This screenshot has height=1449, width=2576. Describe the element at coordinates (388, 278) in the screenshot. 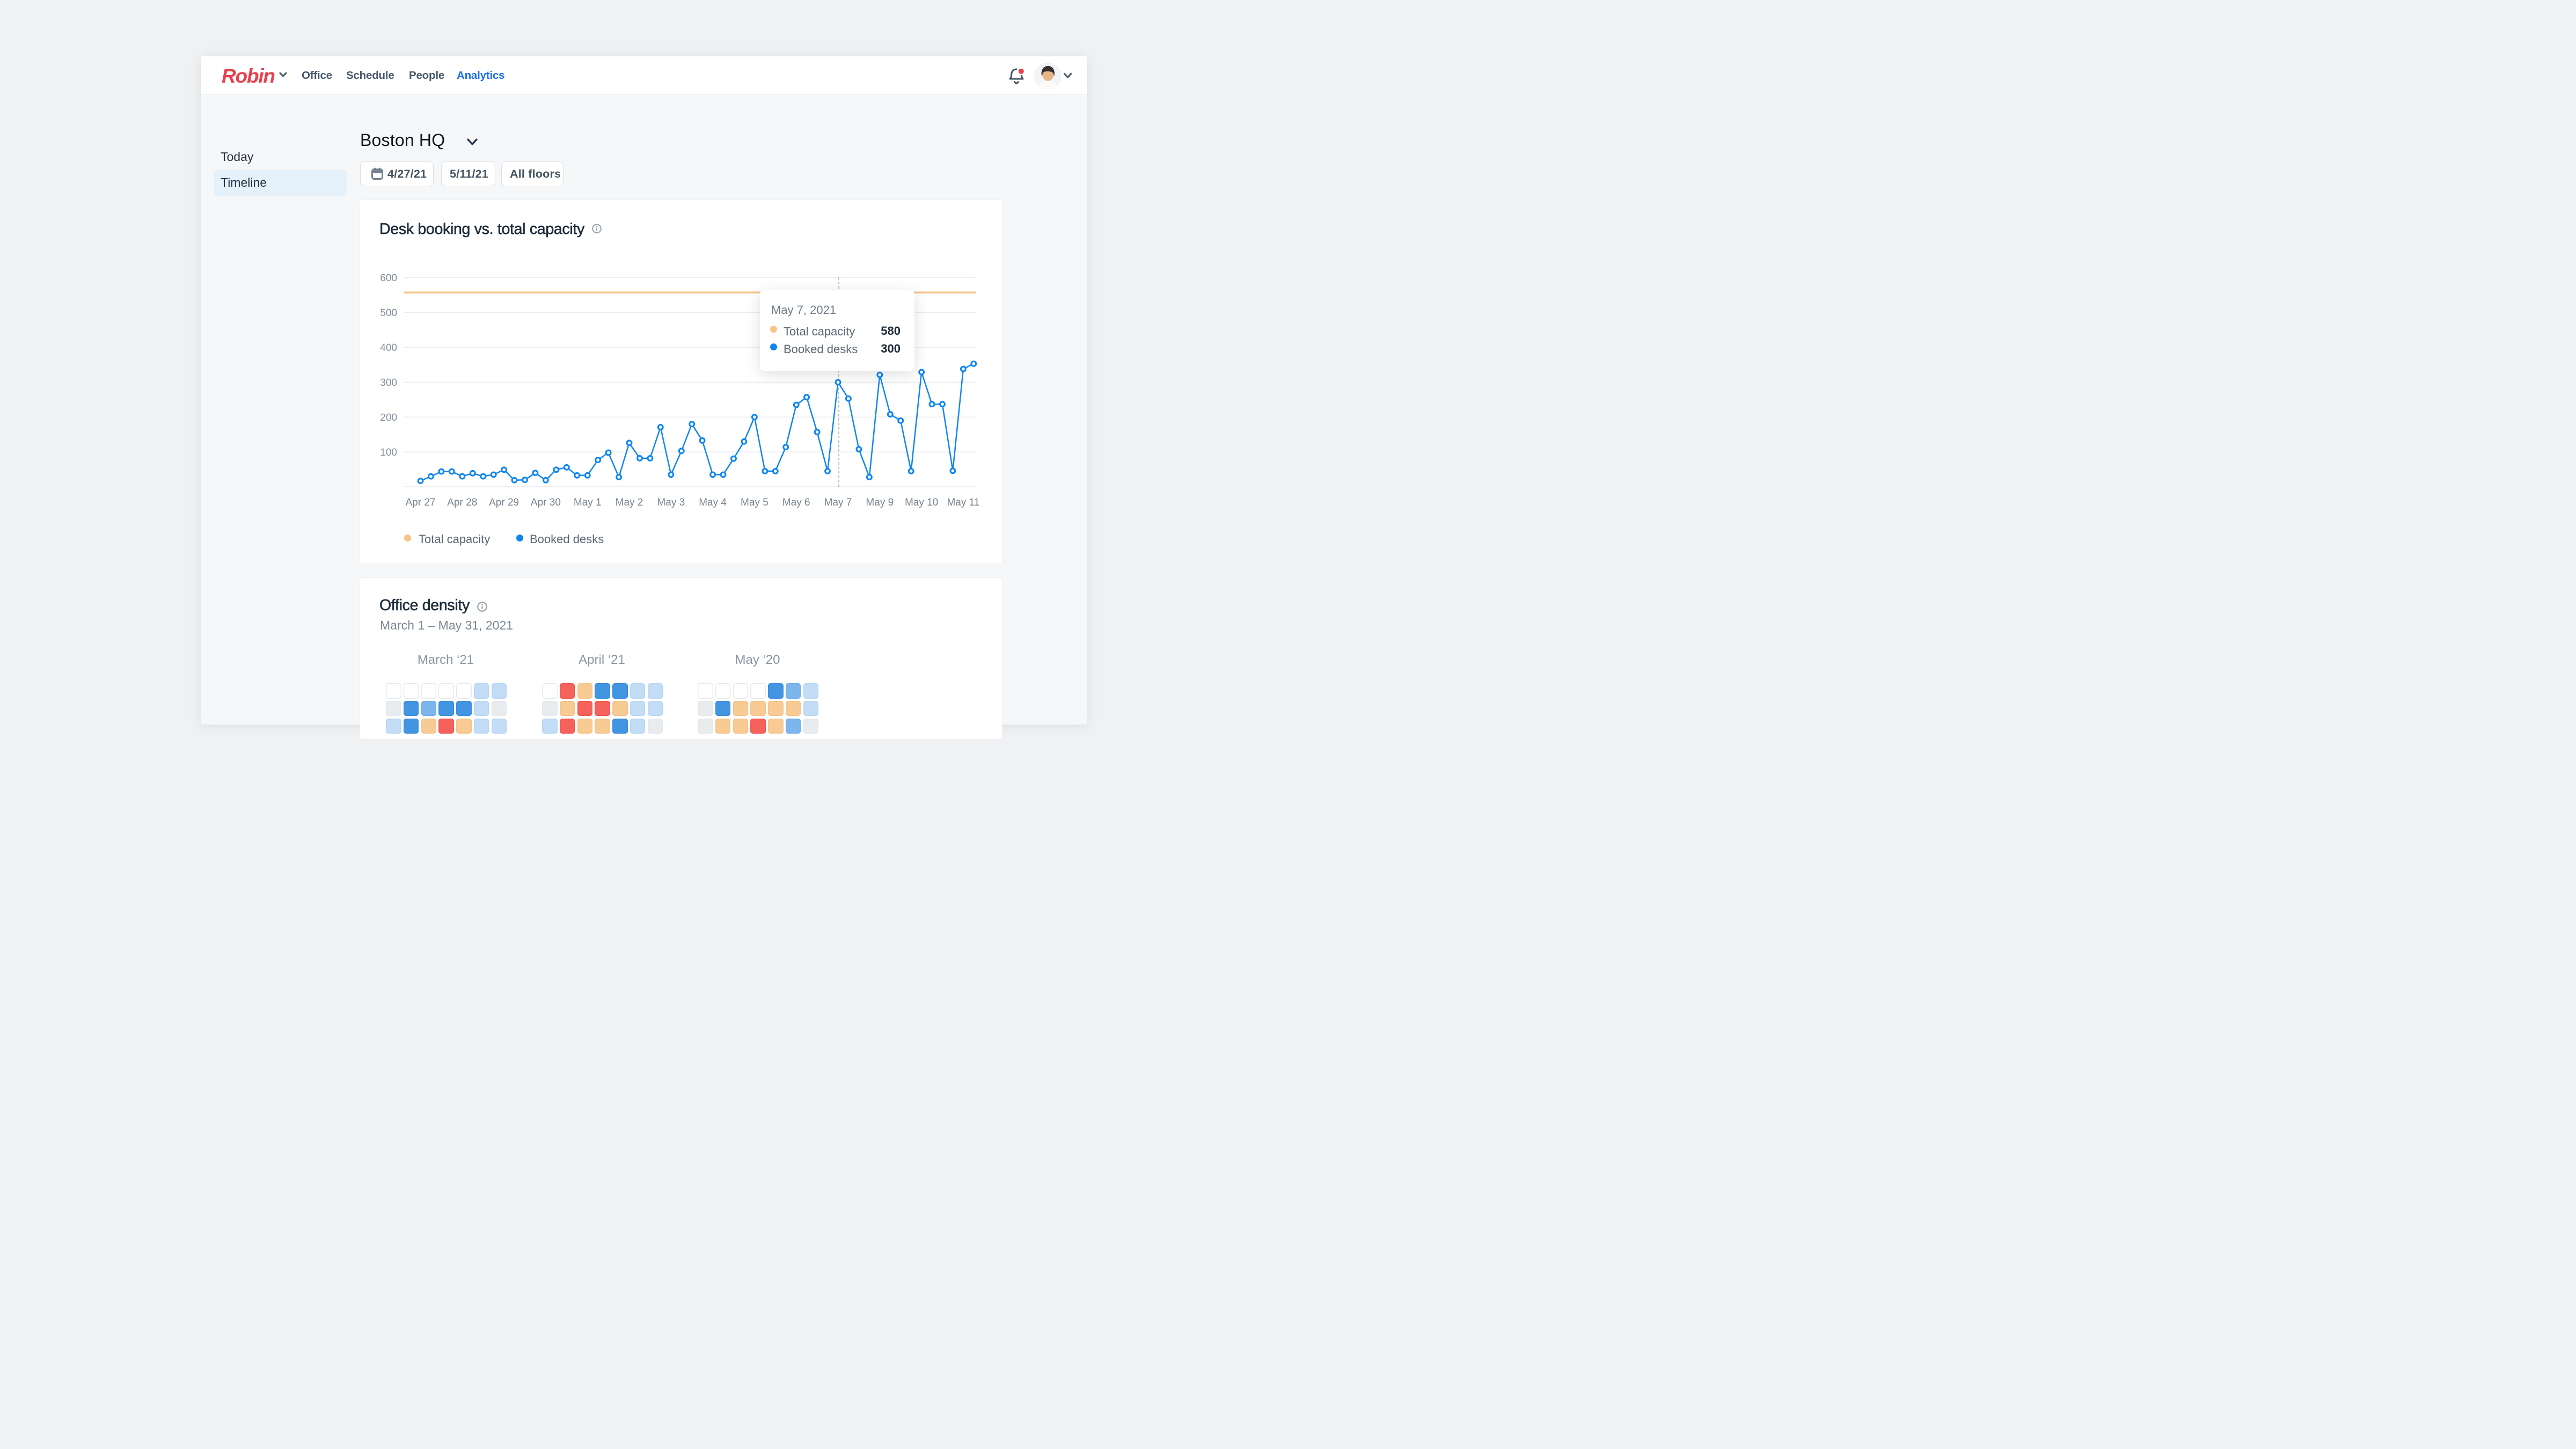

I see `svg-text: 600` at that location.